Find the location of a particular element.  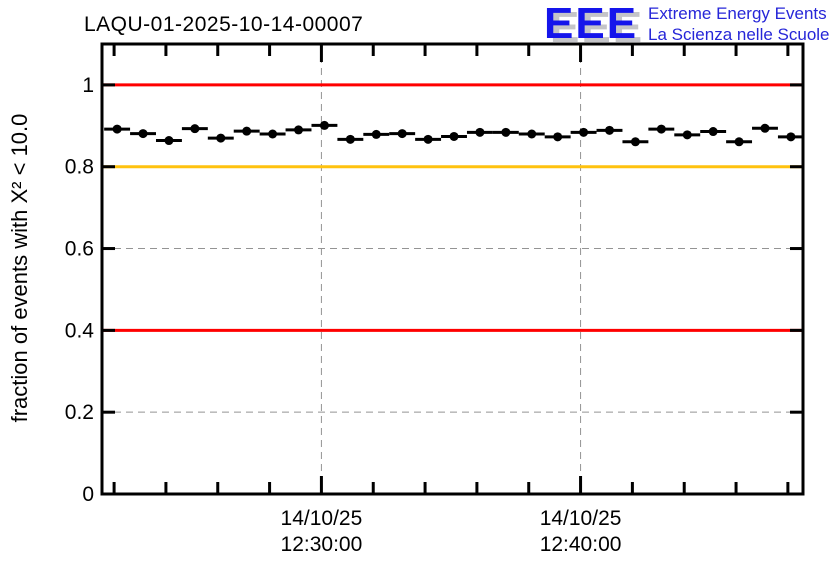

eee-logo-tagline-2: La Scienza nelle Scuole is located at coordinates (739, 34).